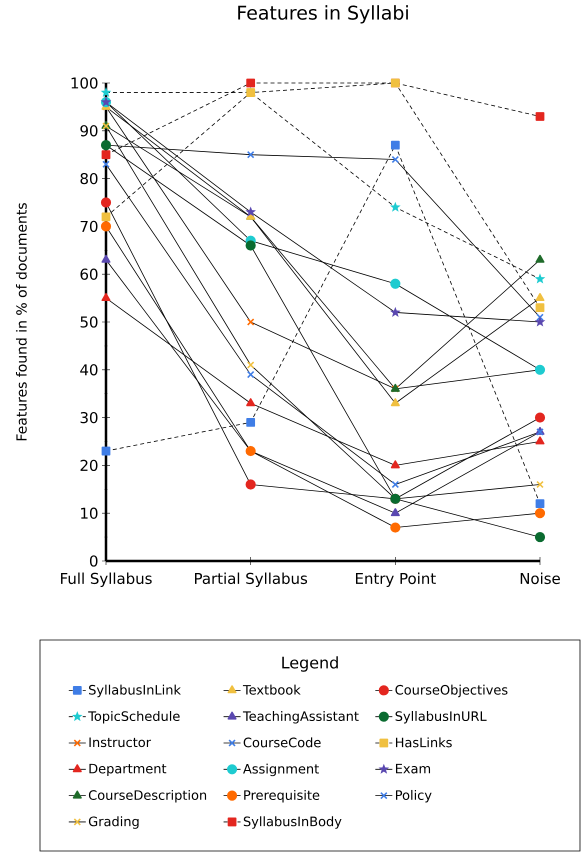 Image resolution: width=581 pixels, height=852 pixels. What do you see at coordinates (134, 717) in the screenshot?
I see `legend-label: TopicSchedule` at bounding box center [134, 717].